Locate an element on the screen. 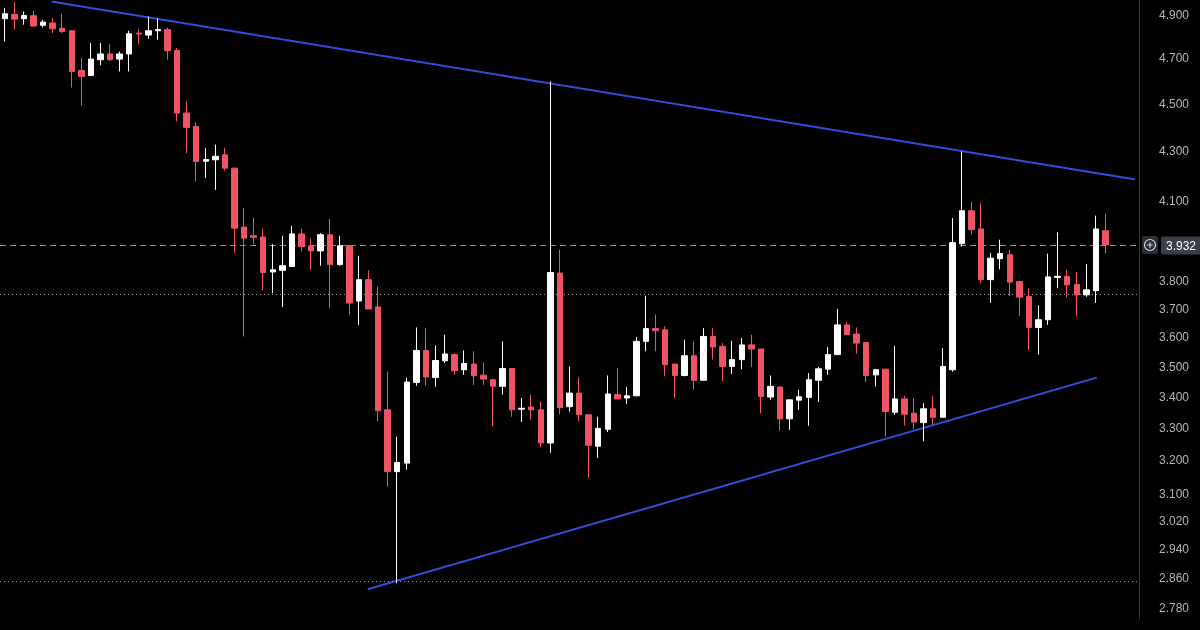  y-tick-label: 4.900 is located at coordinates (1174, 14).